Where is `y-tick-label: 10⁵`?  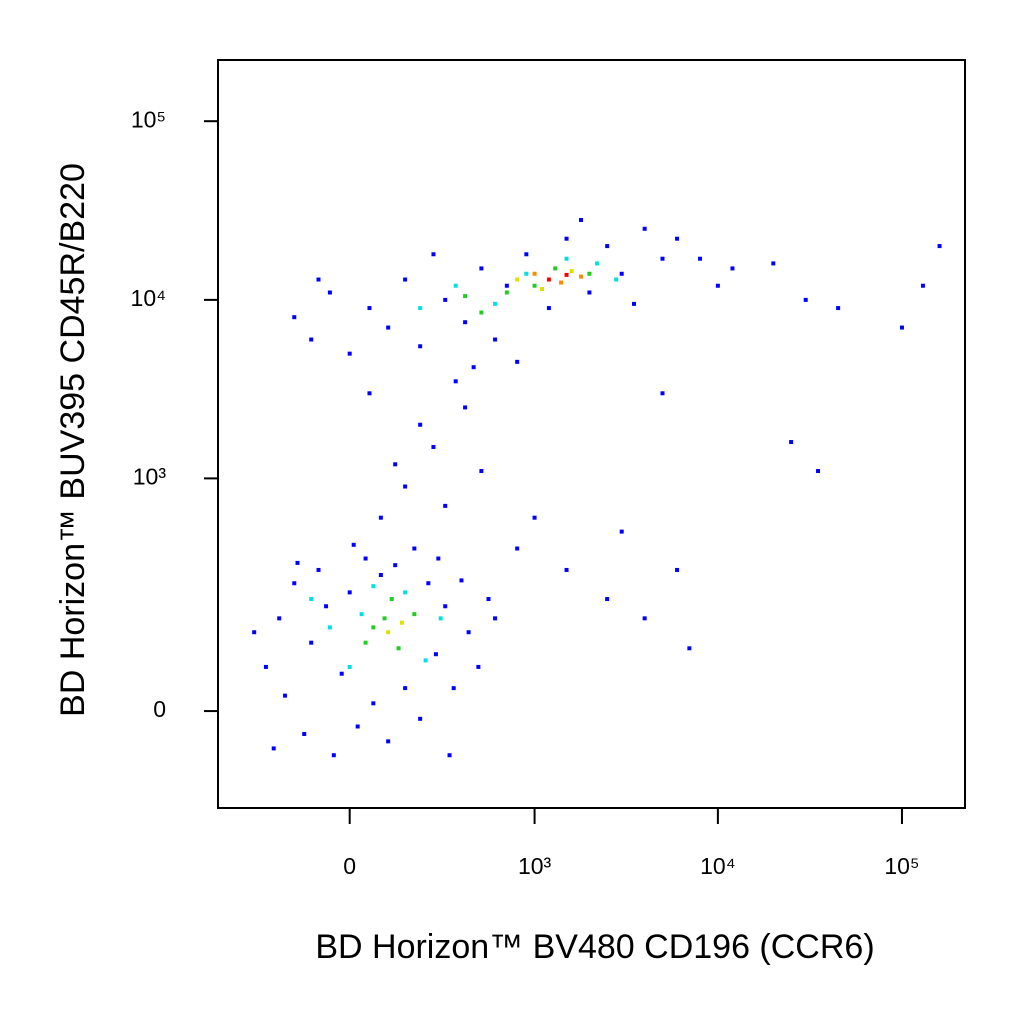 y-tick-label: 10⁵ is located at coordinates (148, 119).